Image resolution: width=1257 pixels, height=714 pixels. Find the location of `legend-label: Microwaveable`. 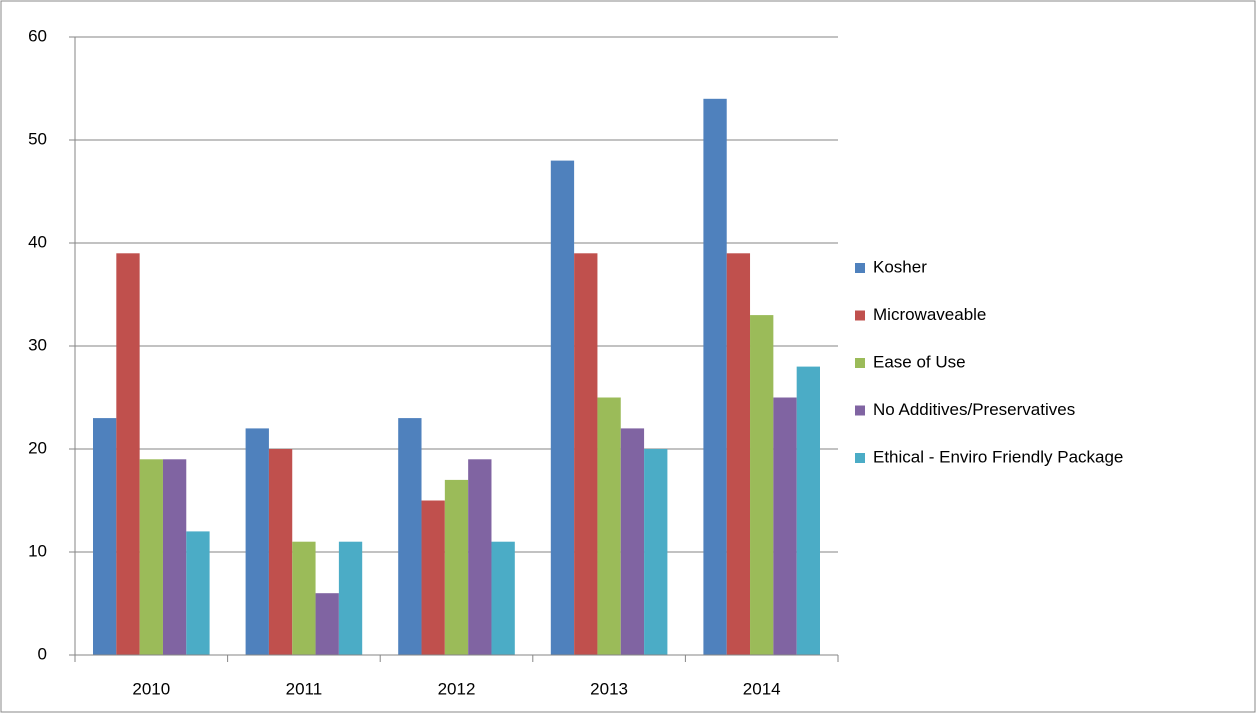

legend-label: Microwaveable is located at coordinates (929, 314).